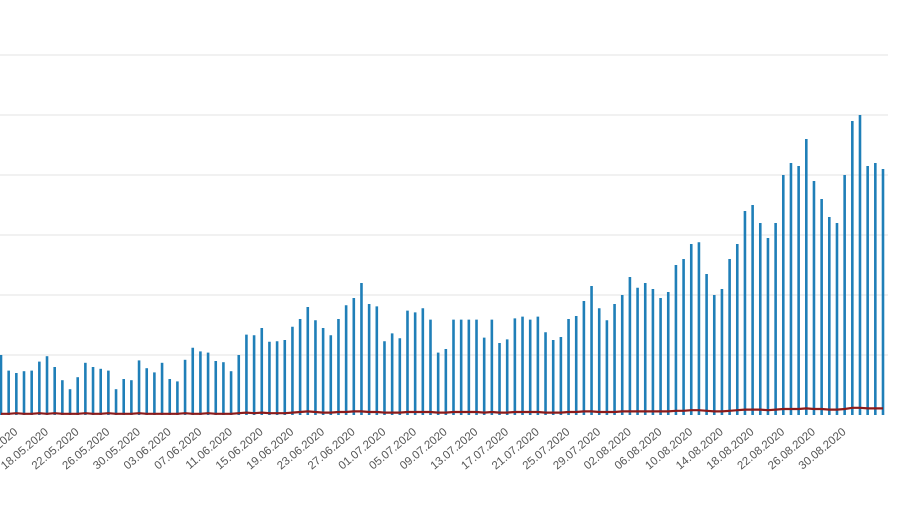 The image size is (900, 505). I want to click on line-series, so click(442, 410).